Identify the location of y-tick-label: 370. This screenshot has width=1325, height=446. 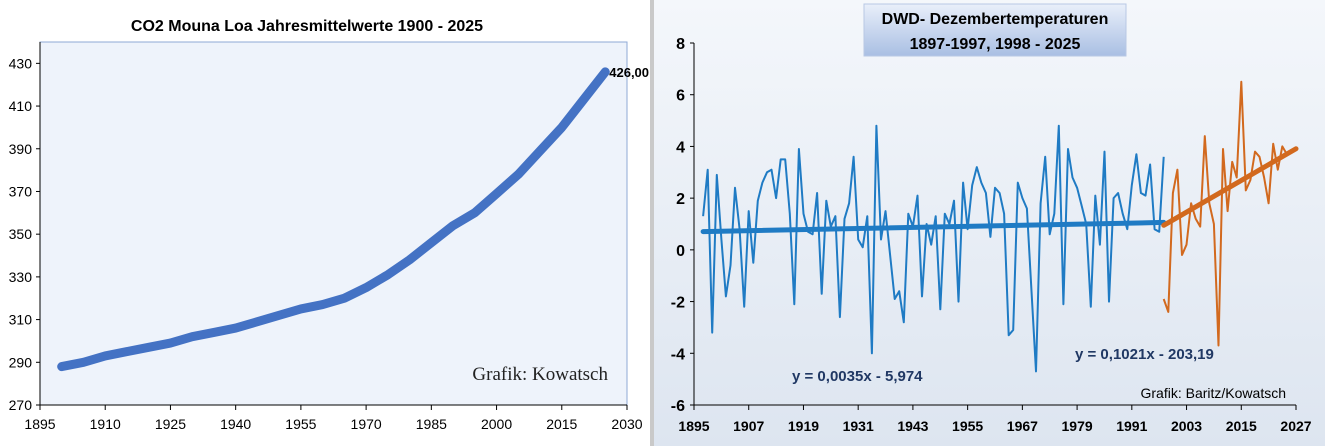
(21, 191).